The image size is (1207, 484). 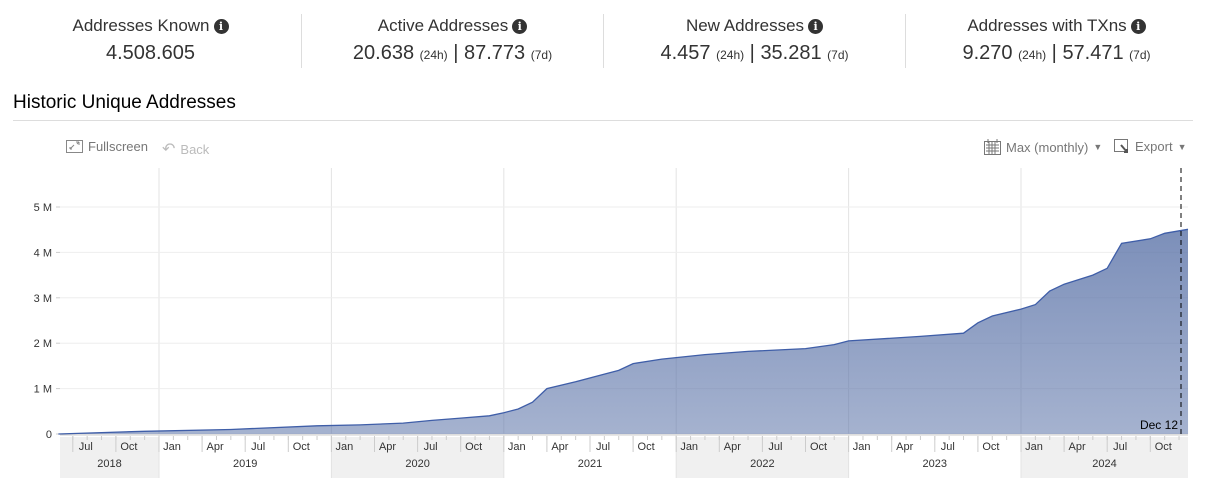 I want to click on y-tick-label: 2 M, so click(x=43, y=344).